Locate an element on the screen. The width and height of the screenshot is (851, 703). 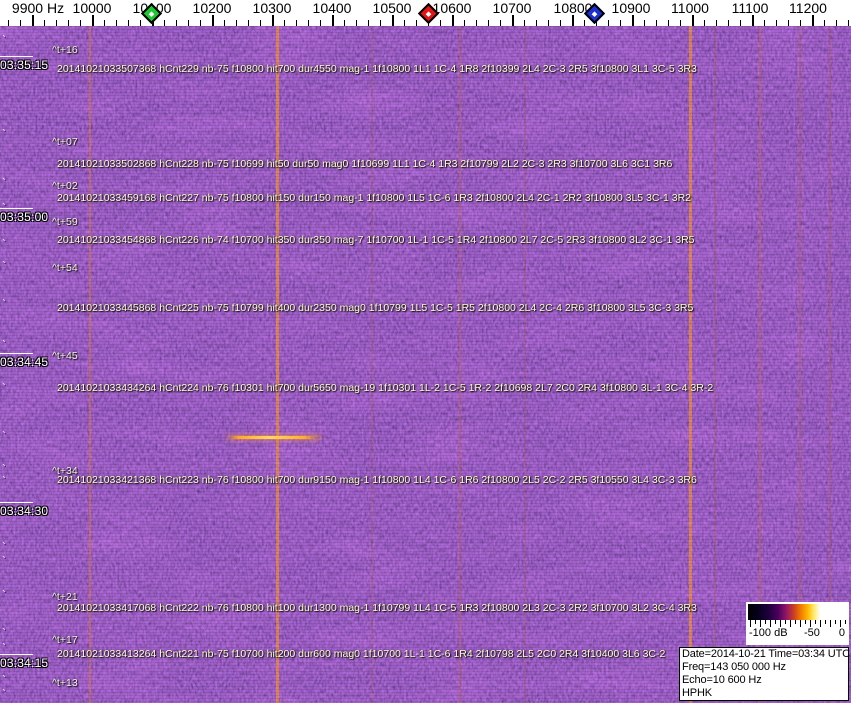
frequency-line: Freq=143 050 000 Hz is located at coordinates (734, 667).